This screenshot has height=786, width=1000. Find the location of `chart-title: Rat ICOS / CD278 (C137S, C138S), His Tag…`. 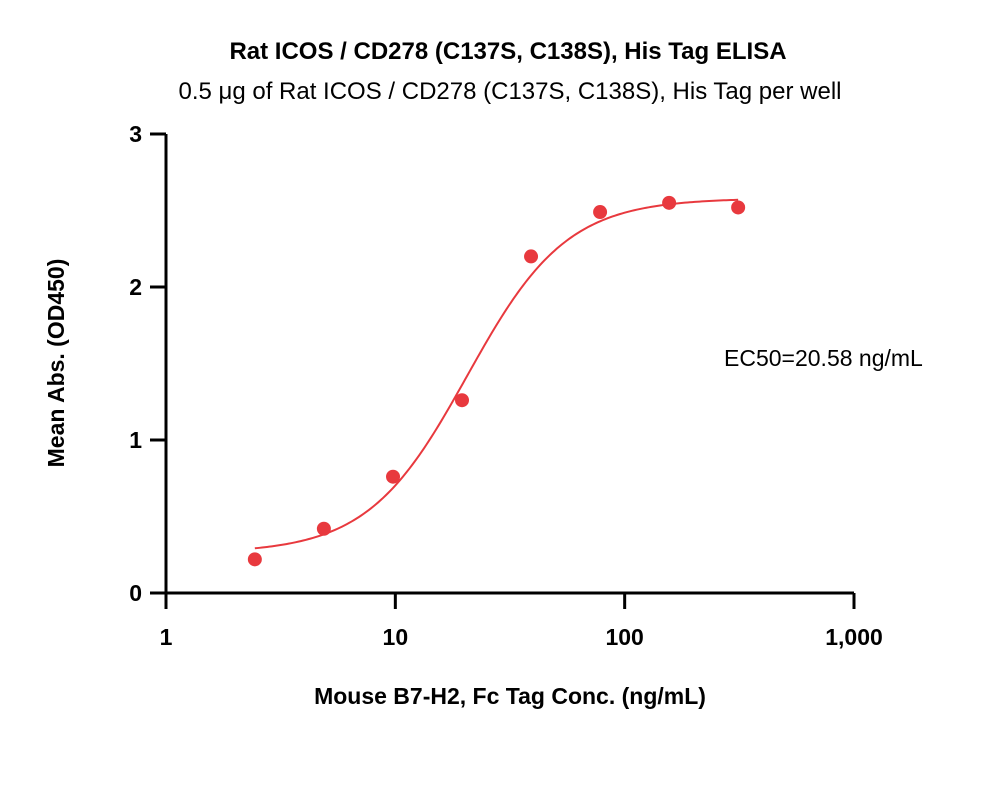

chart-title: Rat ICOS / CD278 (C137S, C138S), His Tag… is located at coordinates (507, 51).